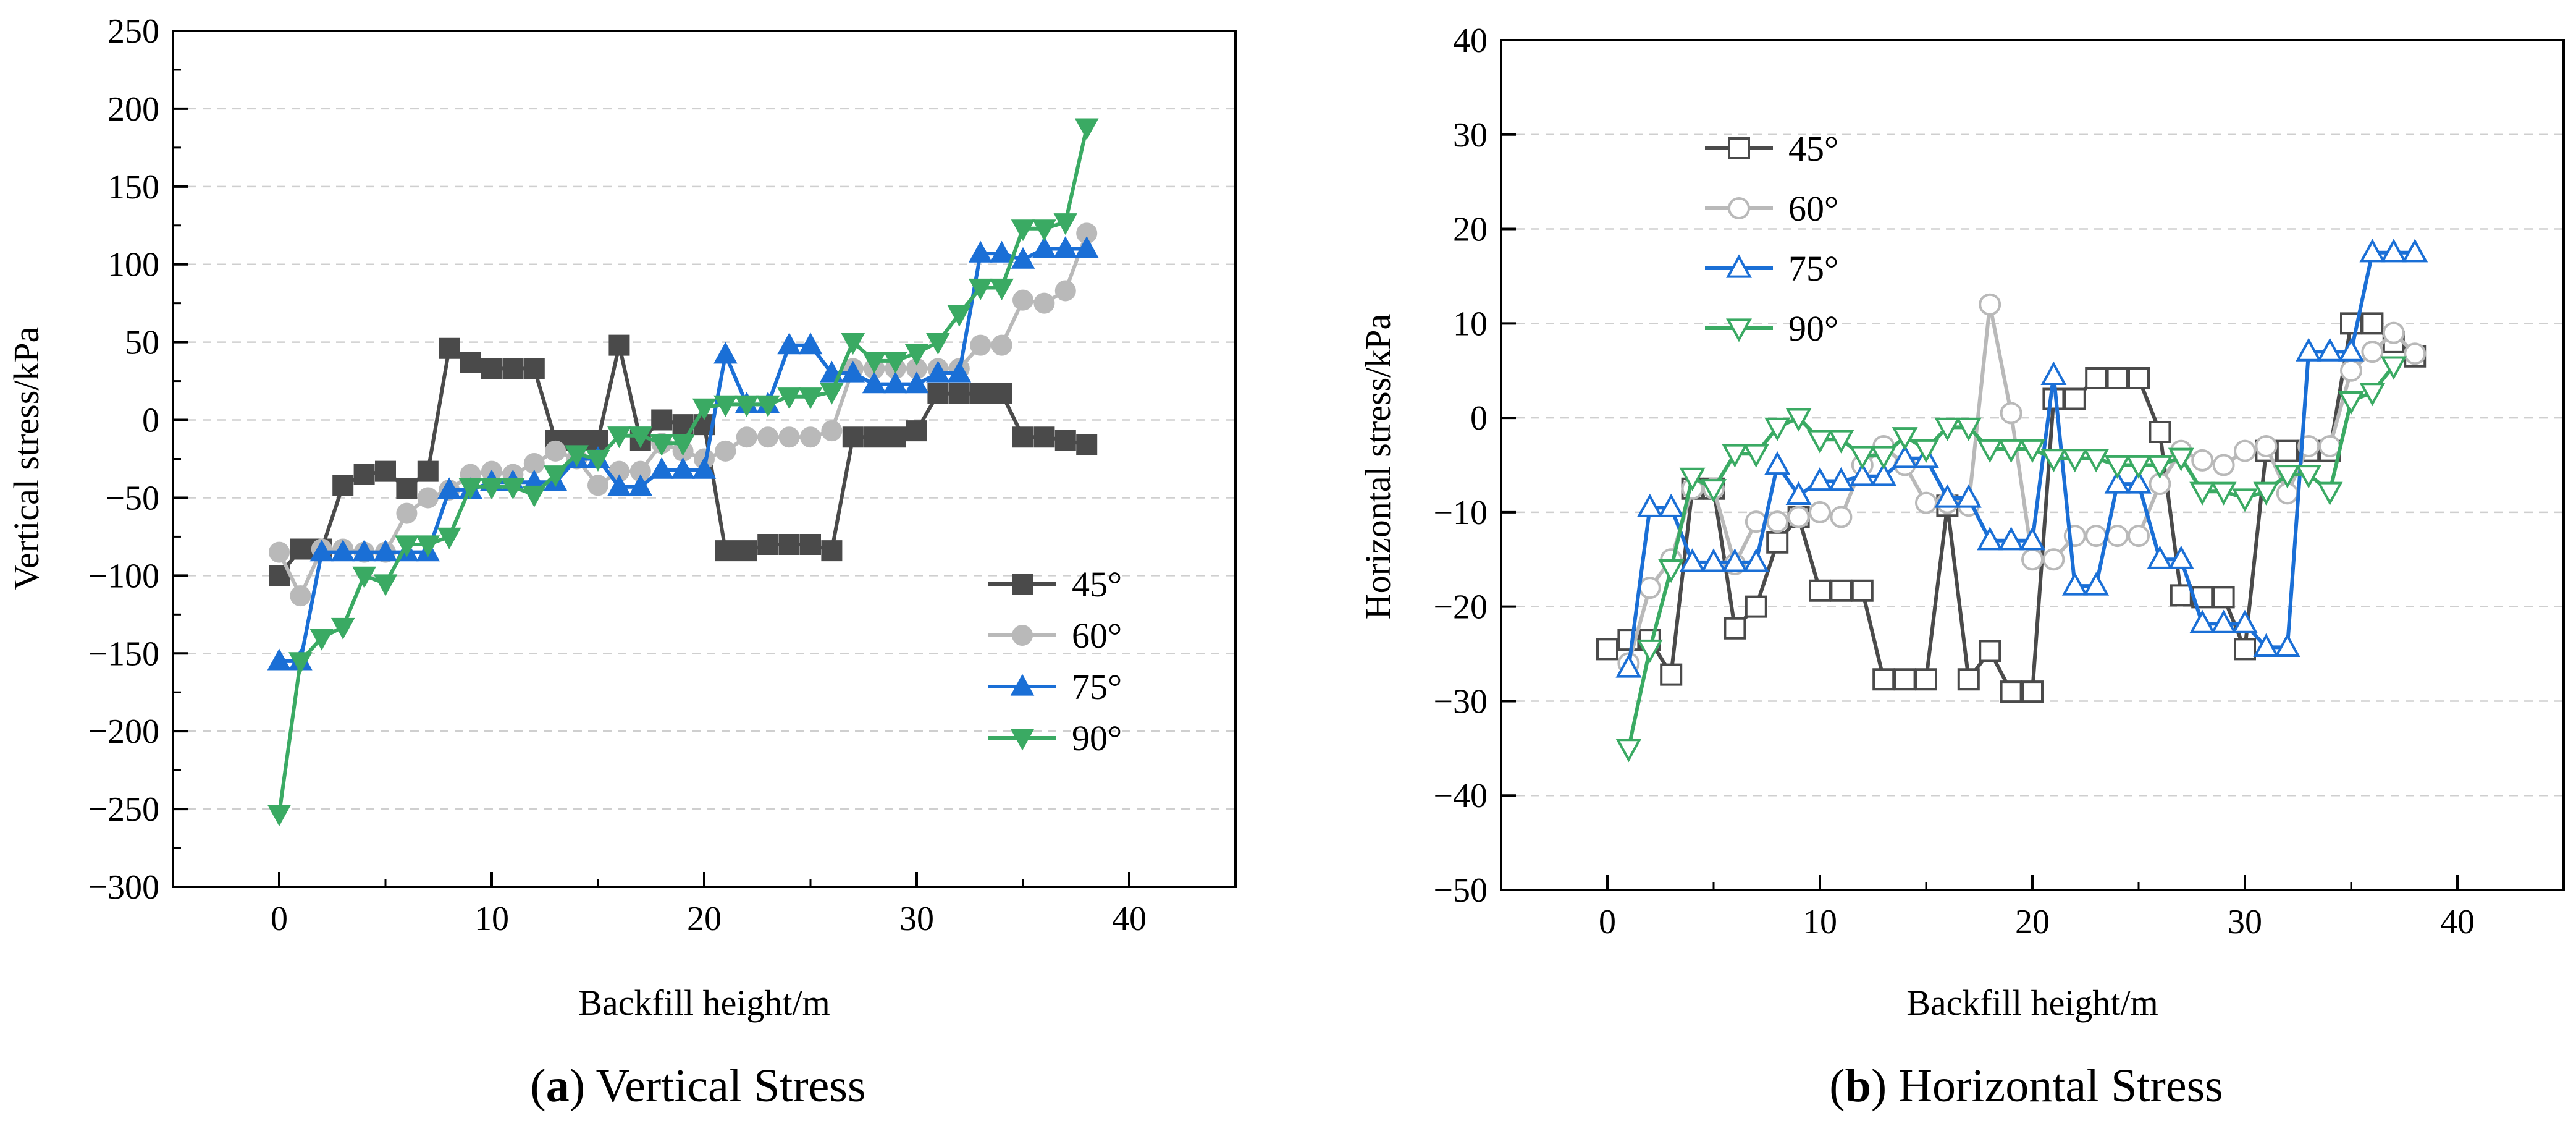 Image resolution: width=2576 pixels, height=1126 pixels. Describe the element at coordinates (1813, 268) in the screenshot. I see `legend-label: 75°` at that location.